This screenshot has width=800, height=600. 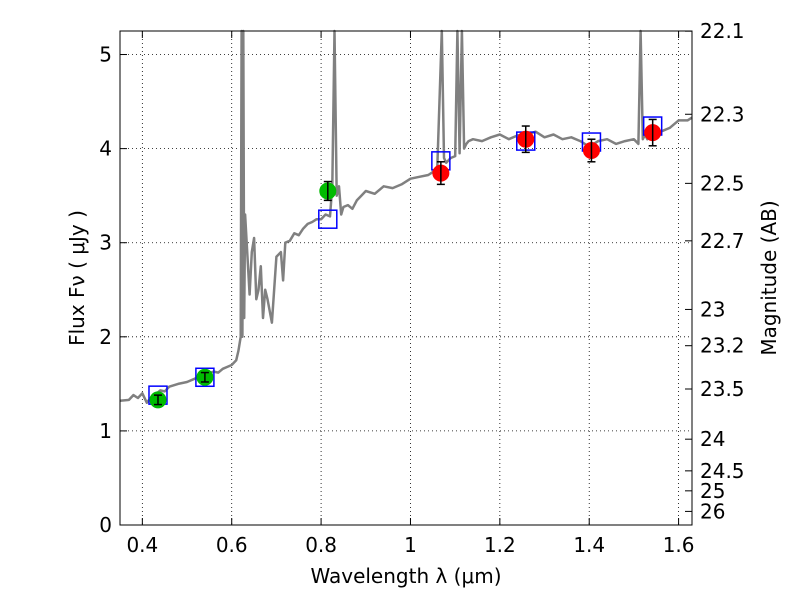 What do you see at coordinates (232, 545) in the screenshot?
I see `x-tick-label: 0.6` at bounding box center [232, 545].